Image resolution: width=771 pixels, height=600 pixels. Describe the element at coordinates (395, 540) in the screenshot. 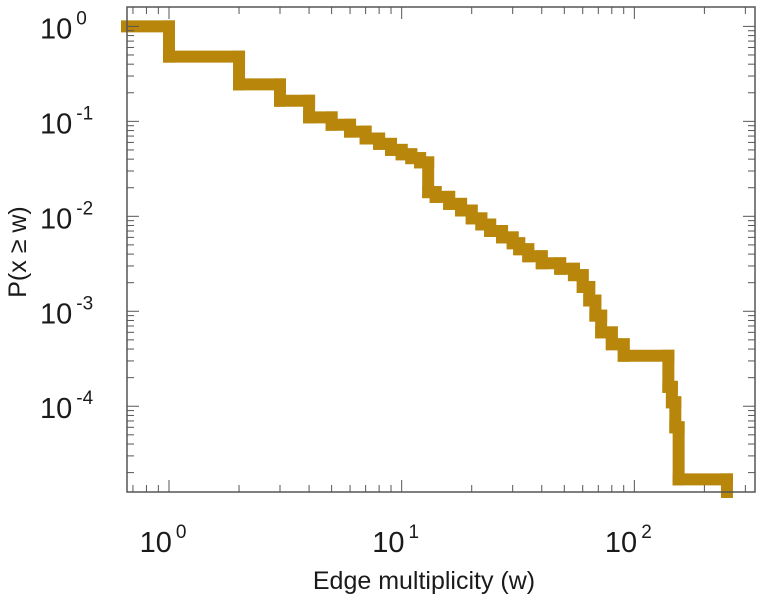

I see `x-tick-label: 10 1` at that location.